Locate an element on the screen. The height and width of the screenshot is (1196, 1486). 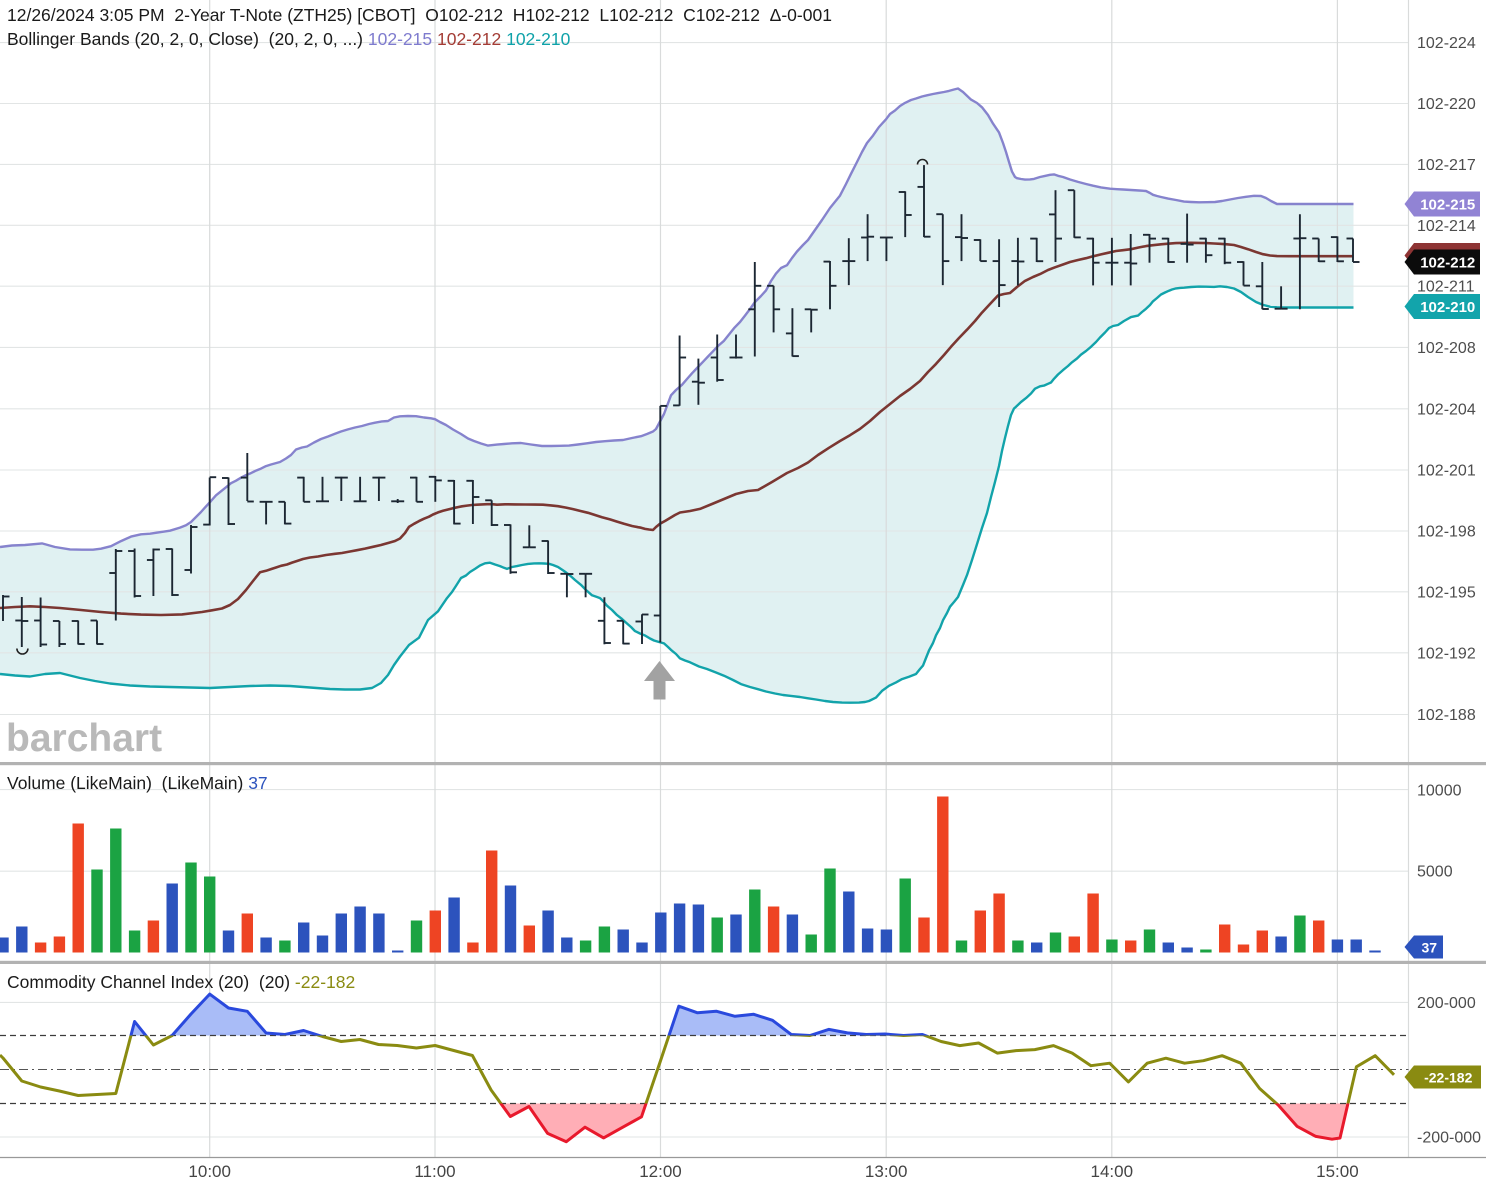
svg-text: 102-215 is located at coordinates (1447, 205).